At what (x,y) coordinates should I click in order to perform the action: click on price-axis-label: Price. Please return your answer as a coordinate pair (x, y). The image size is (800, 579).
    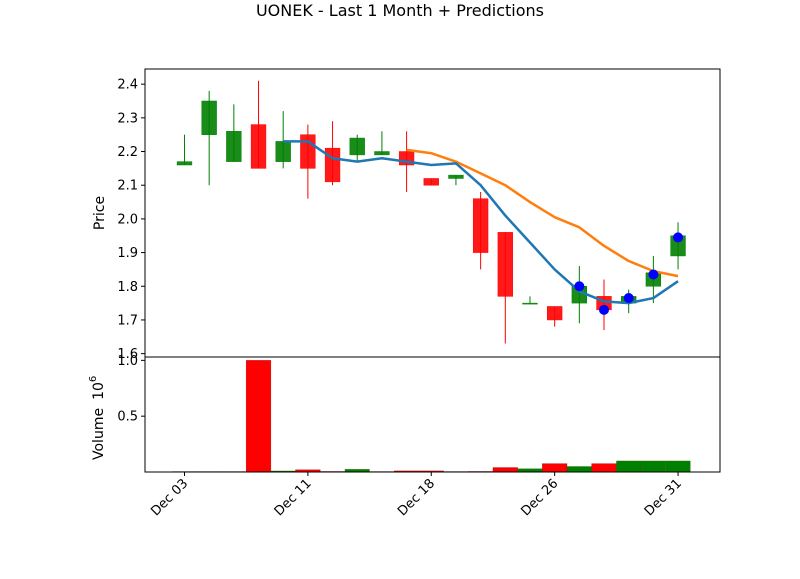
    Looking at the image, I should click on (100, 213).